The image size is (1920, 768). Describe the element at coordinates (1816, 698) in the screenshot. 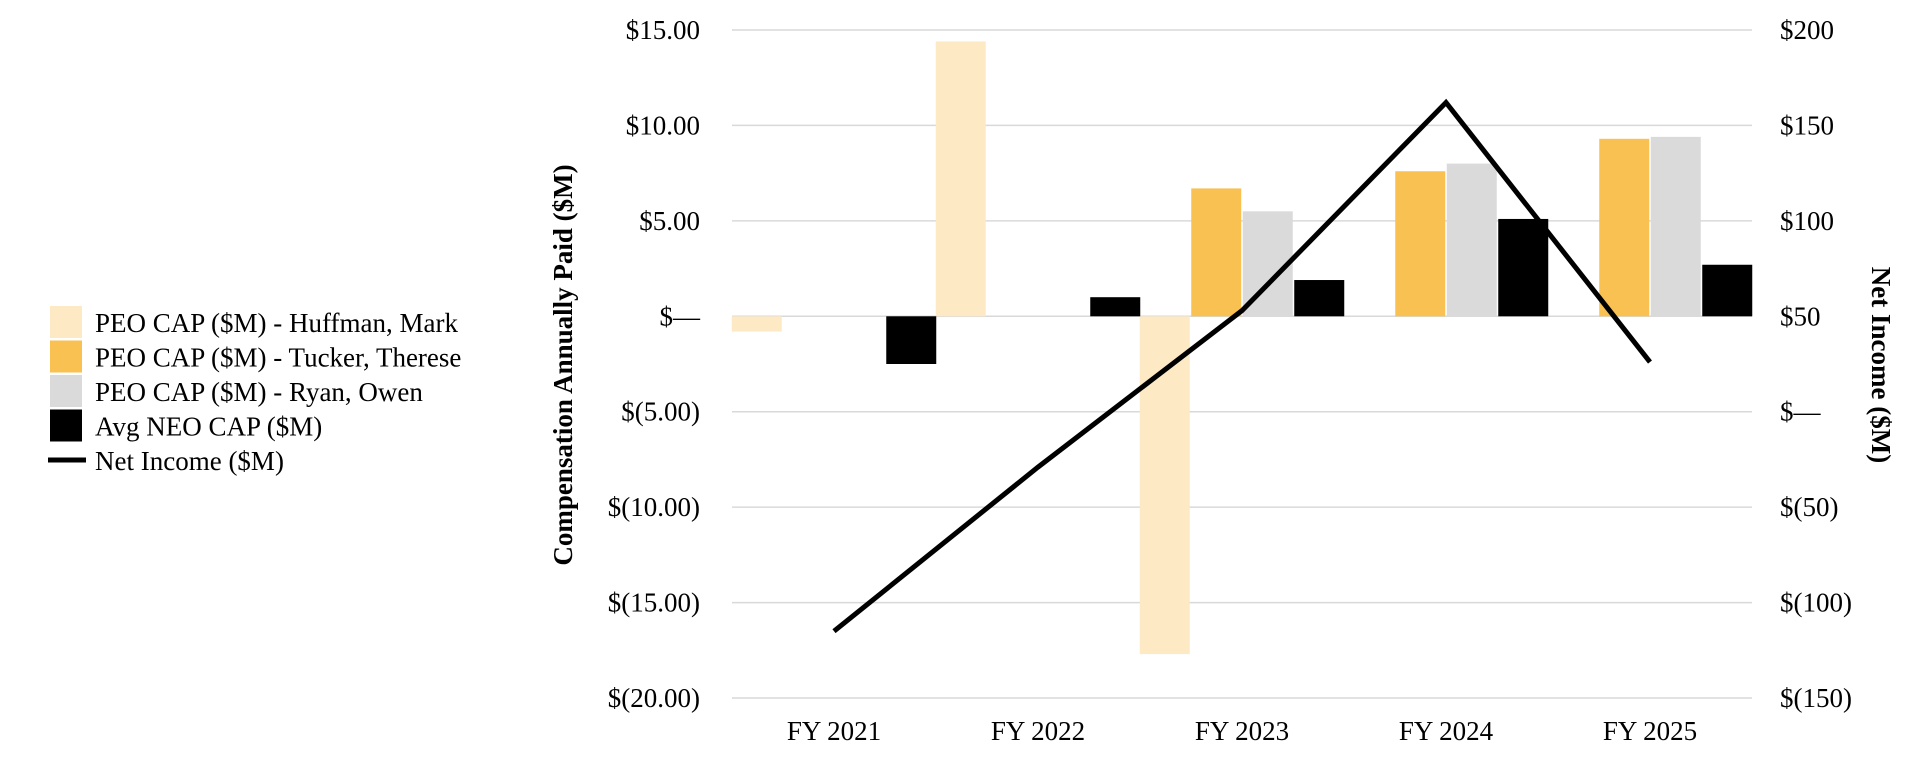

I see `right-axis-tick-label: $(150)` at that location.